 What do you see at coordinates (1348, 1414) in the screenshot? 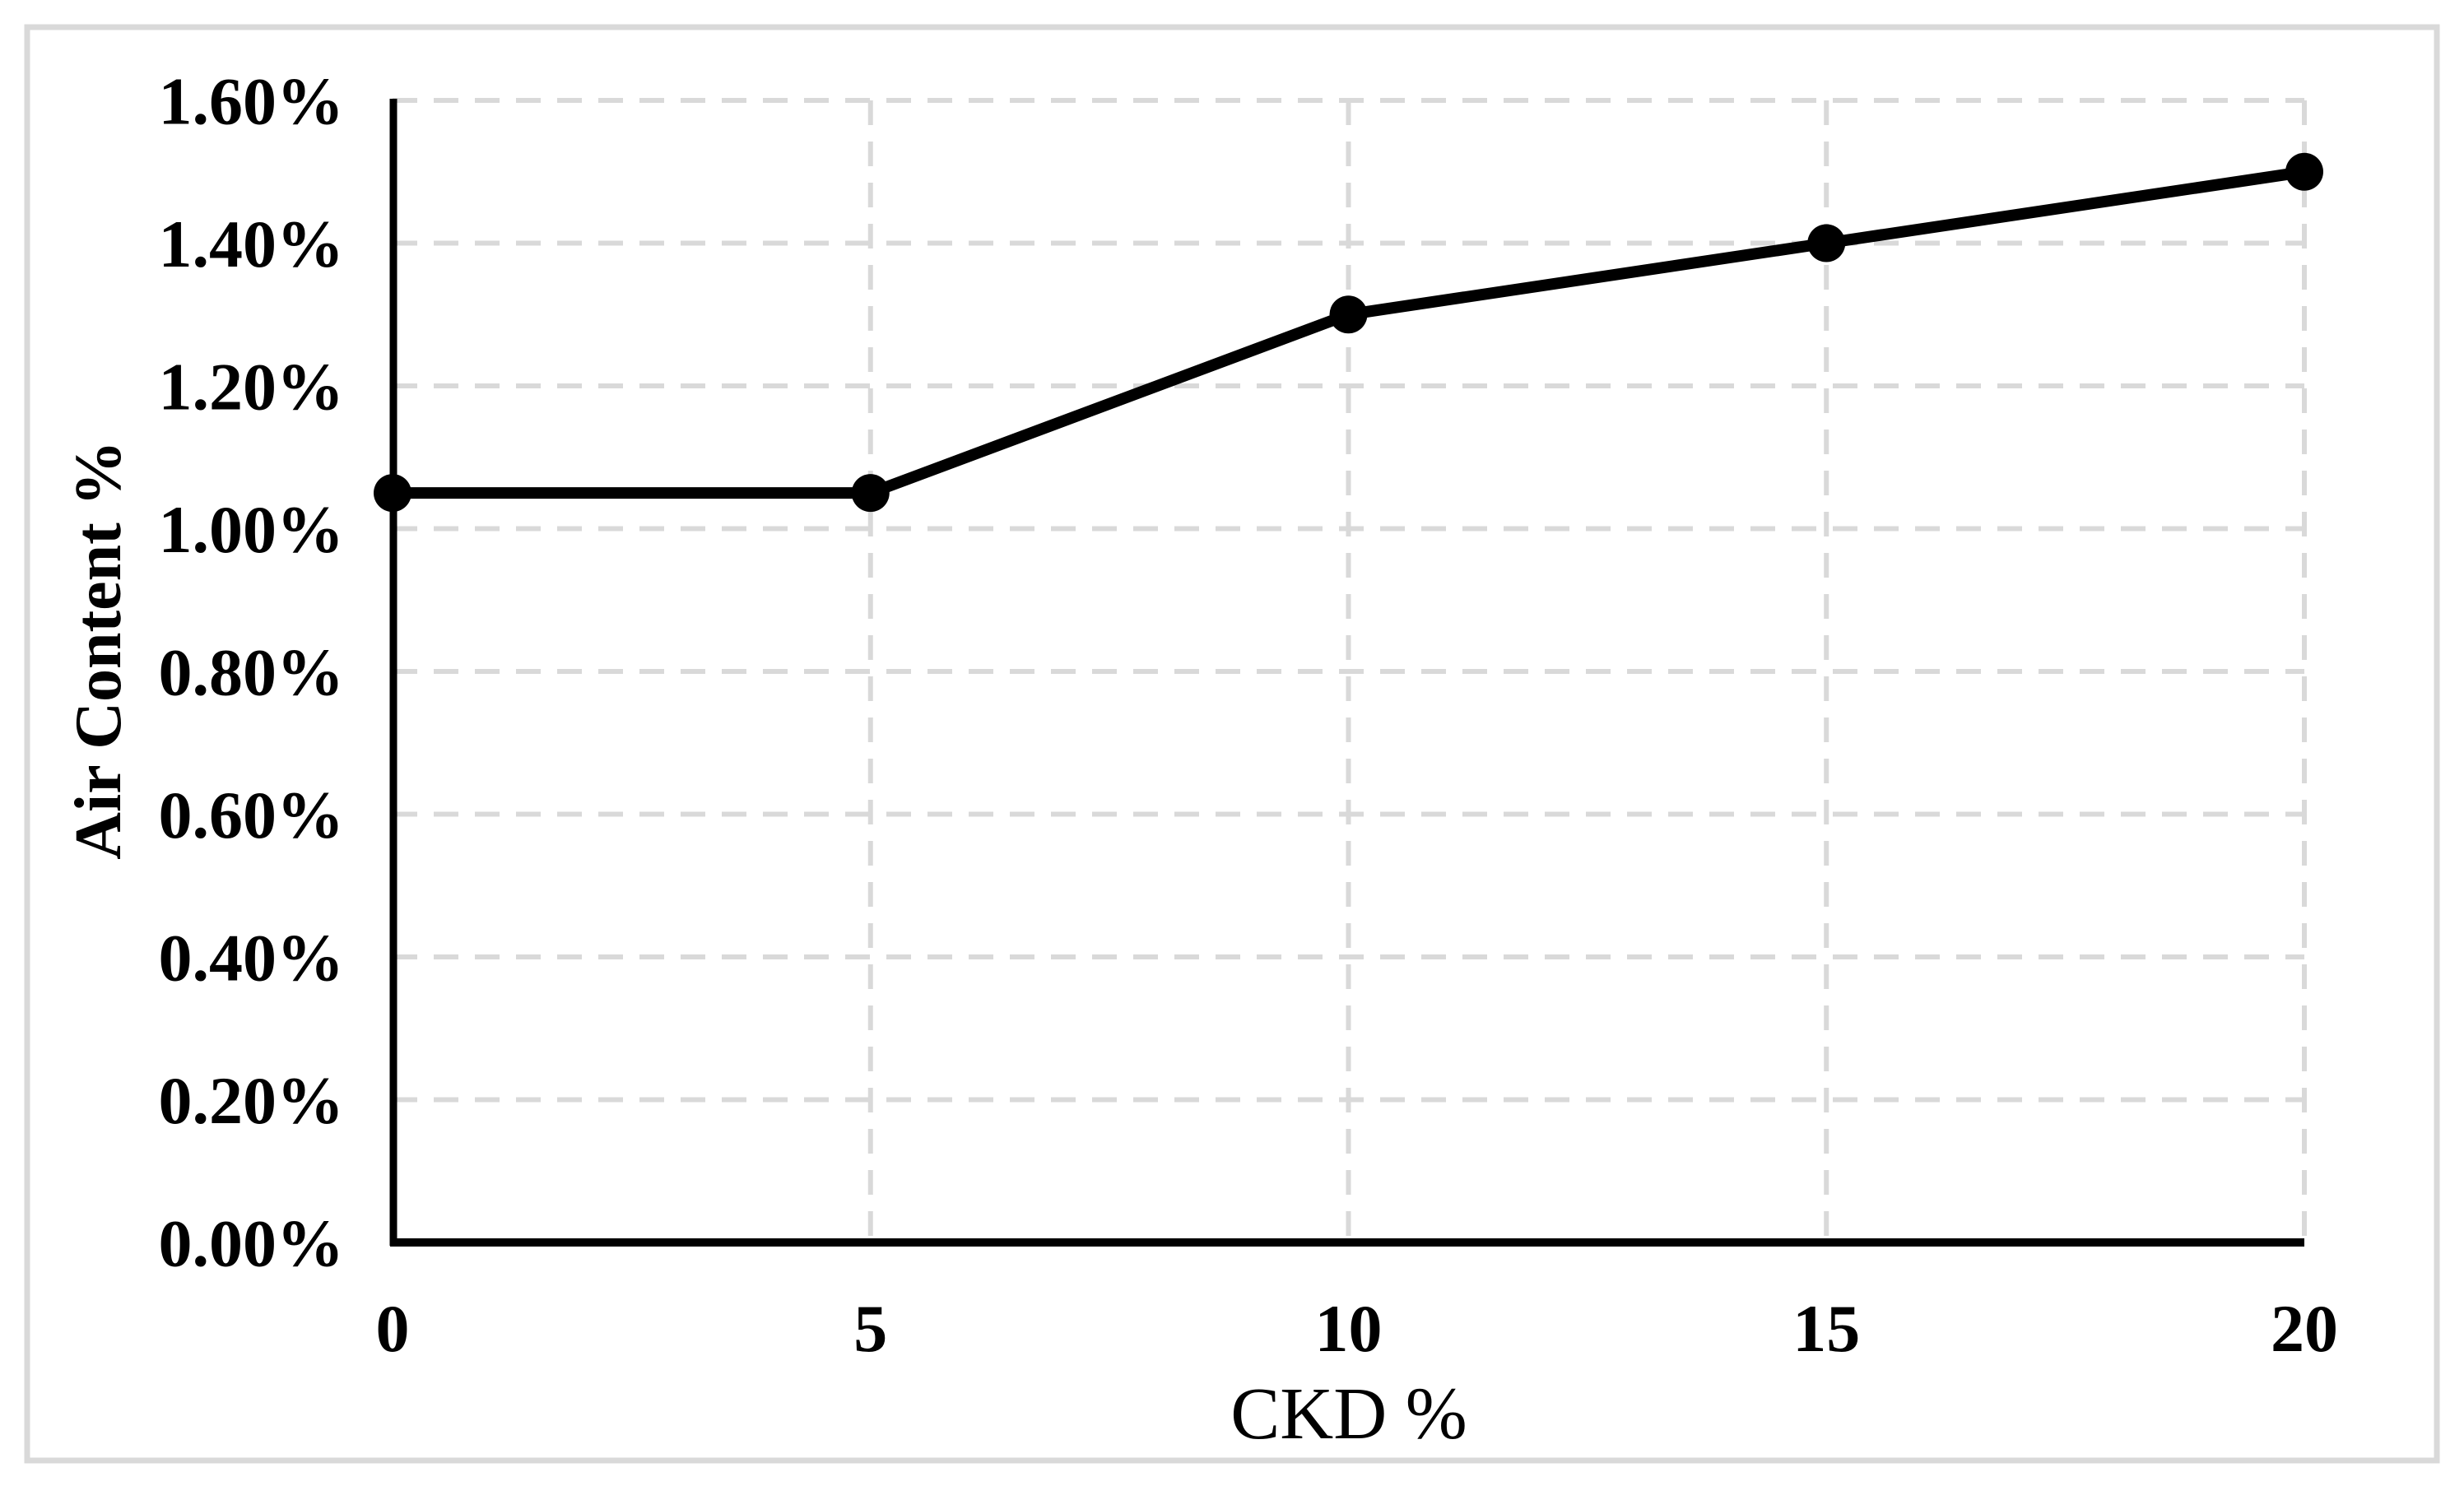
I see `x-axis-title: CKD %` at bounding box center [1348, 1414].